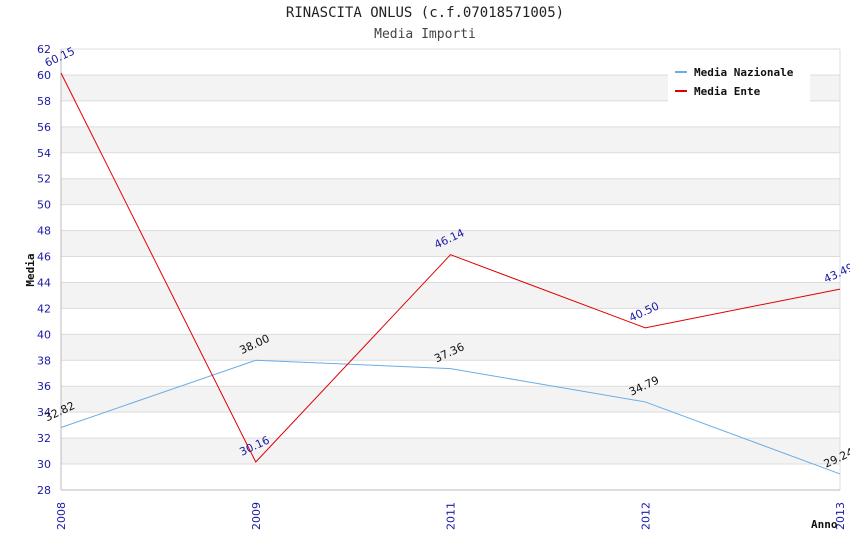 This screenshot has width=850, height=550. I want to click on legend: Media Nazionale Media Ente, so click(739, 80).